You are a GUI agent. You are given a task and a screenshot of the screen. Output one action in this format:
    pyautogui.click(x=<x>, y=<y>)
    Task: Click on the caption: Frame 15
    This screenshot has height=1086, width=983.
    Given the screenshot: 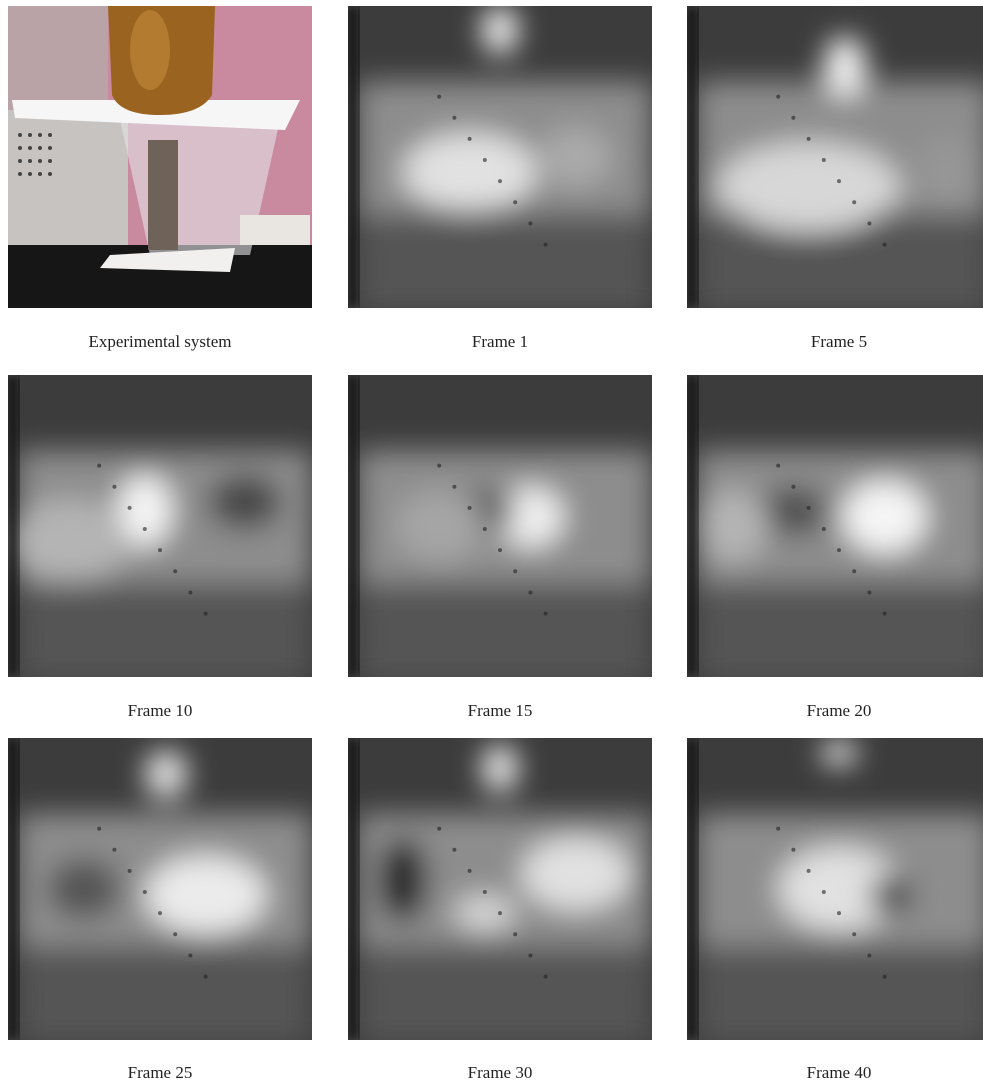 What is the action you would take?
    pyautogui.click(x=500, y=710)
    